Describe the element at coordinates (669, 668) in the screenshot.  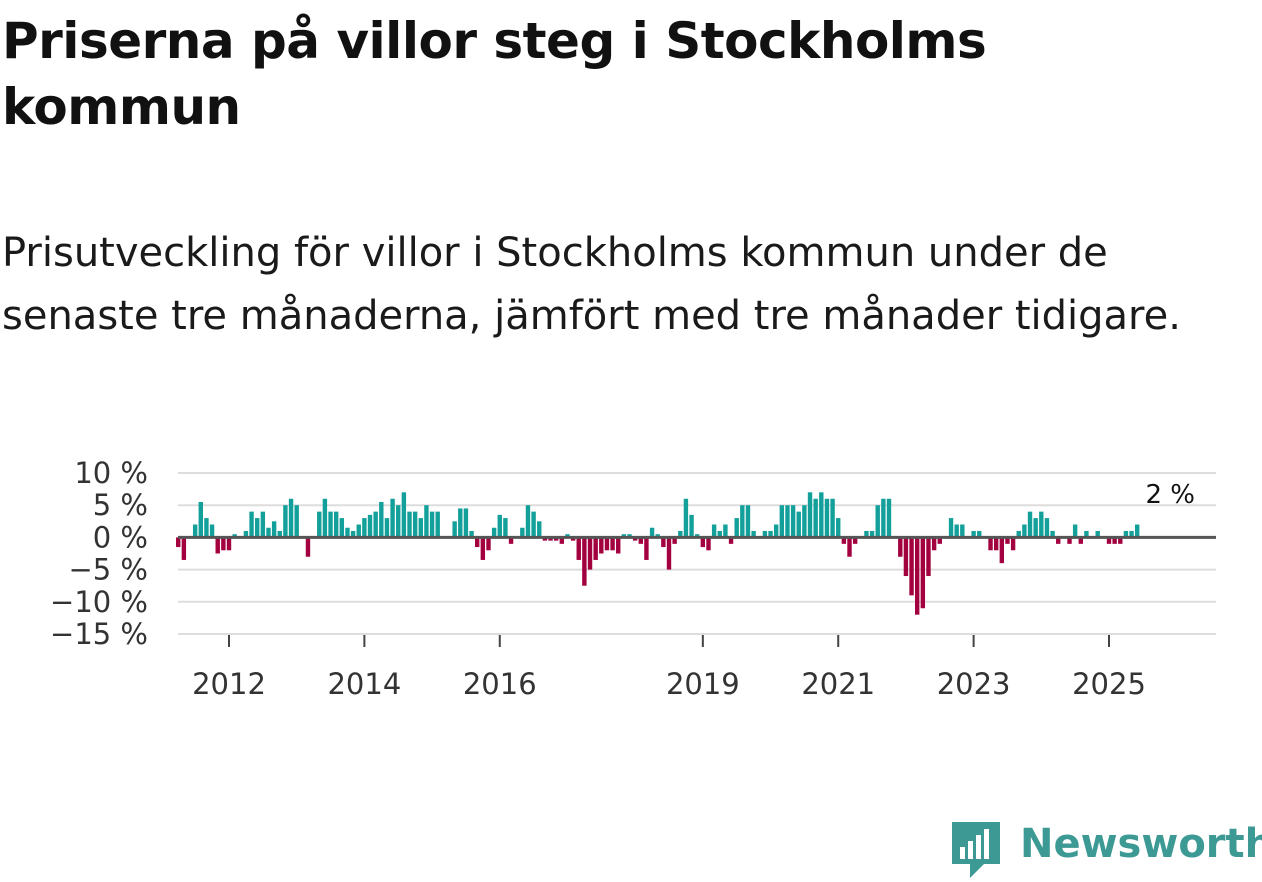
I see `x-axis: 2012 2014 2016 2019 2021 2023 2025` at that location.